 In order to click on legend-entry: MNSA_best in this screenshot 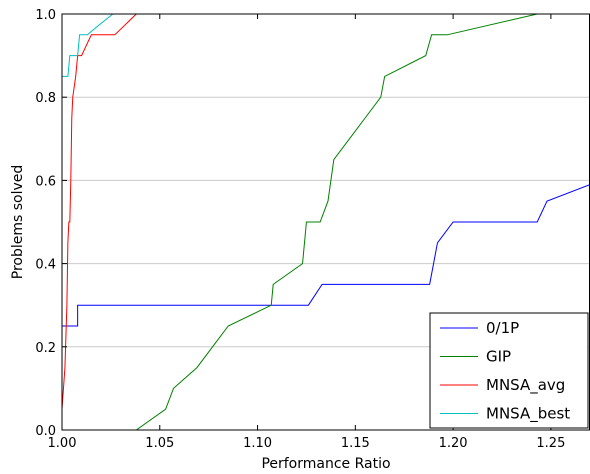, I will do `click(528, 414)`.